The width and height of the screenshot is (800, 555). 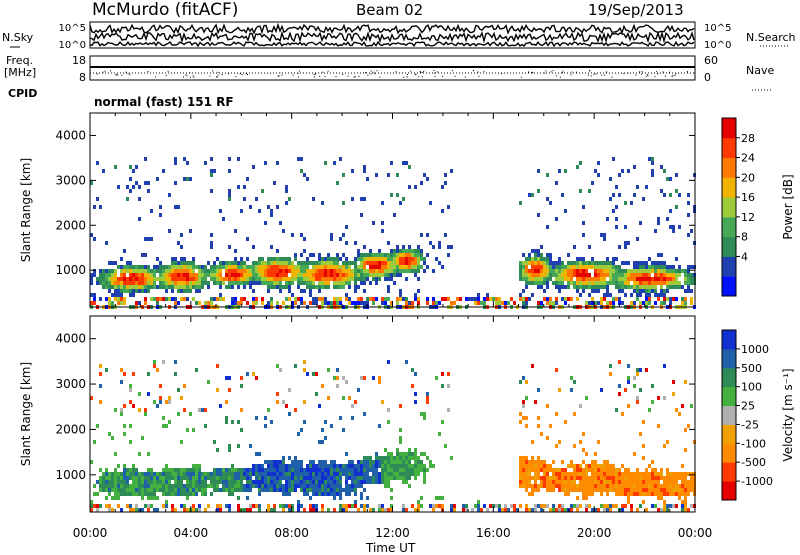 I want to click on x-tick-label: 16:00, so click(x=493, y=533).